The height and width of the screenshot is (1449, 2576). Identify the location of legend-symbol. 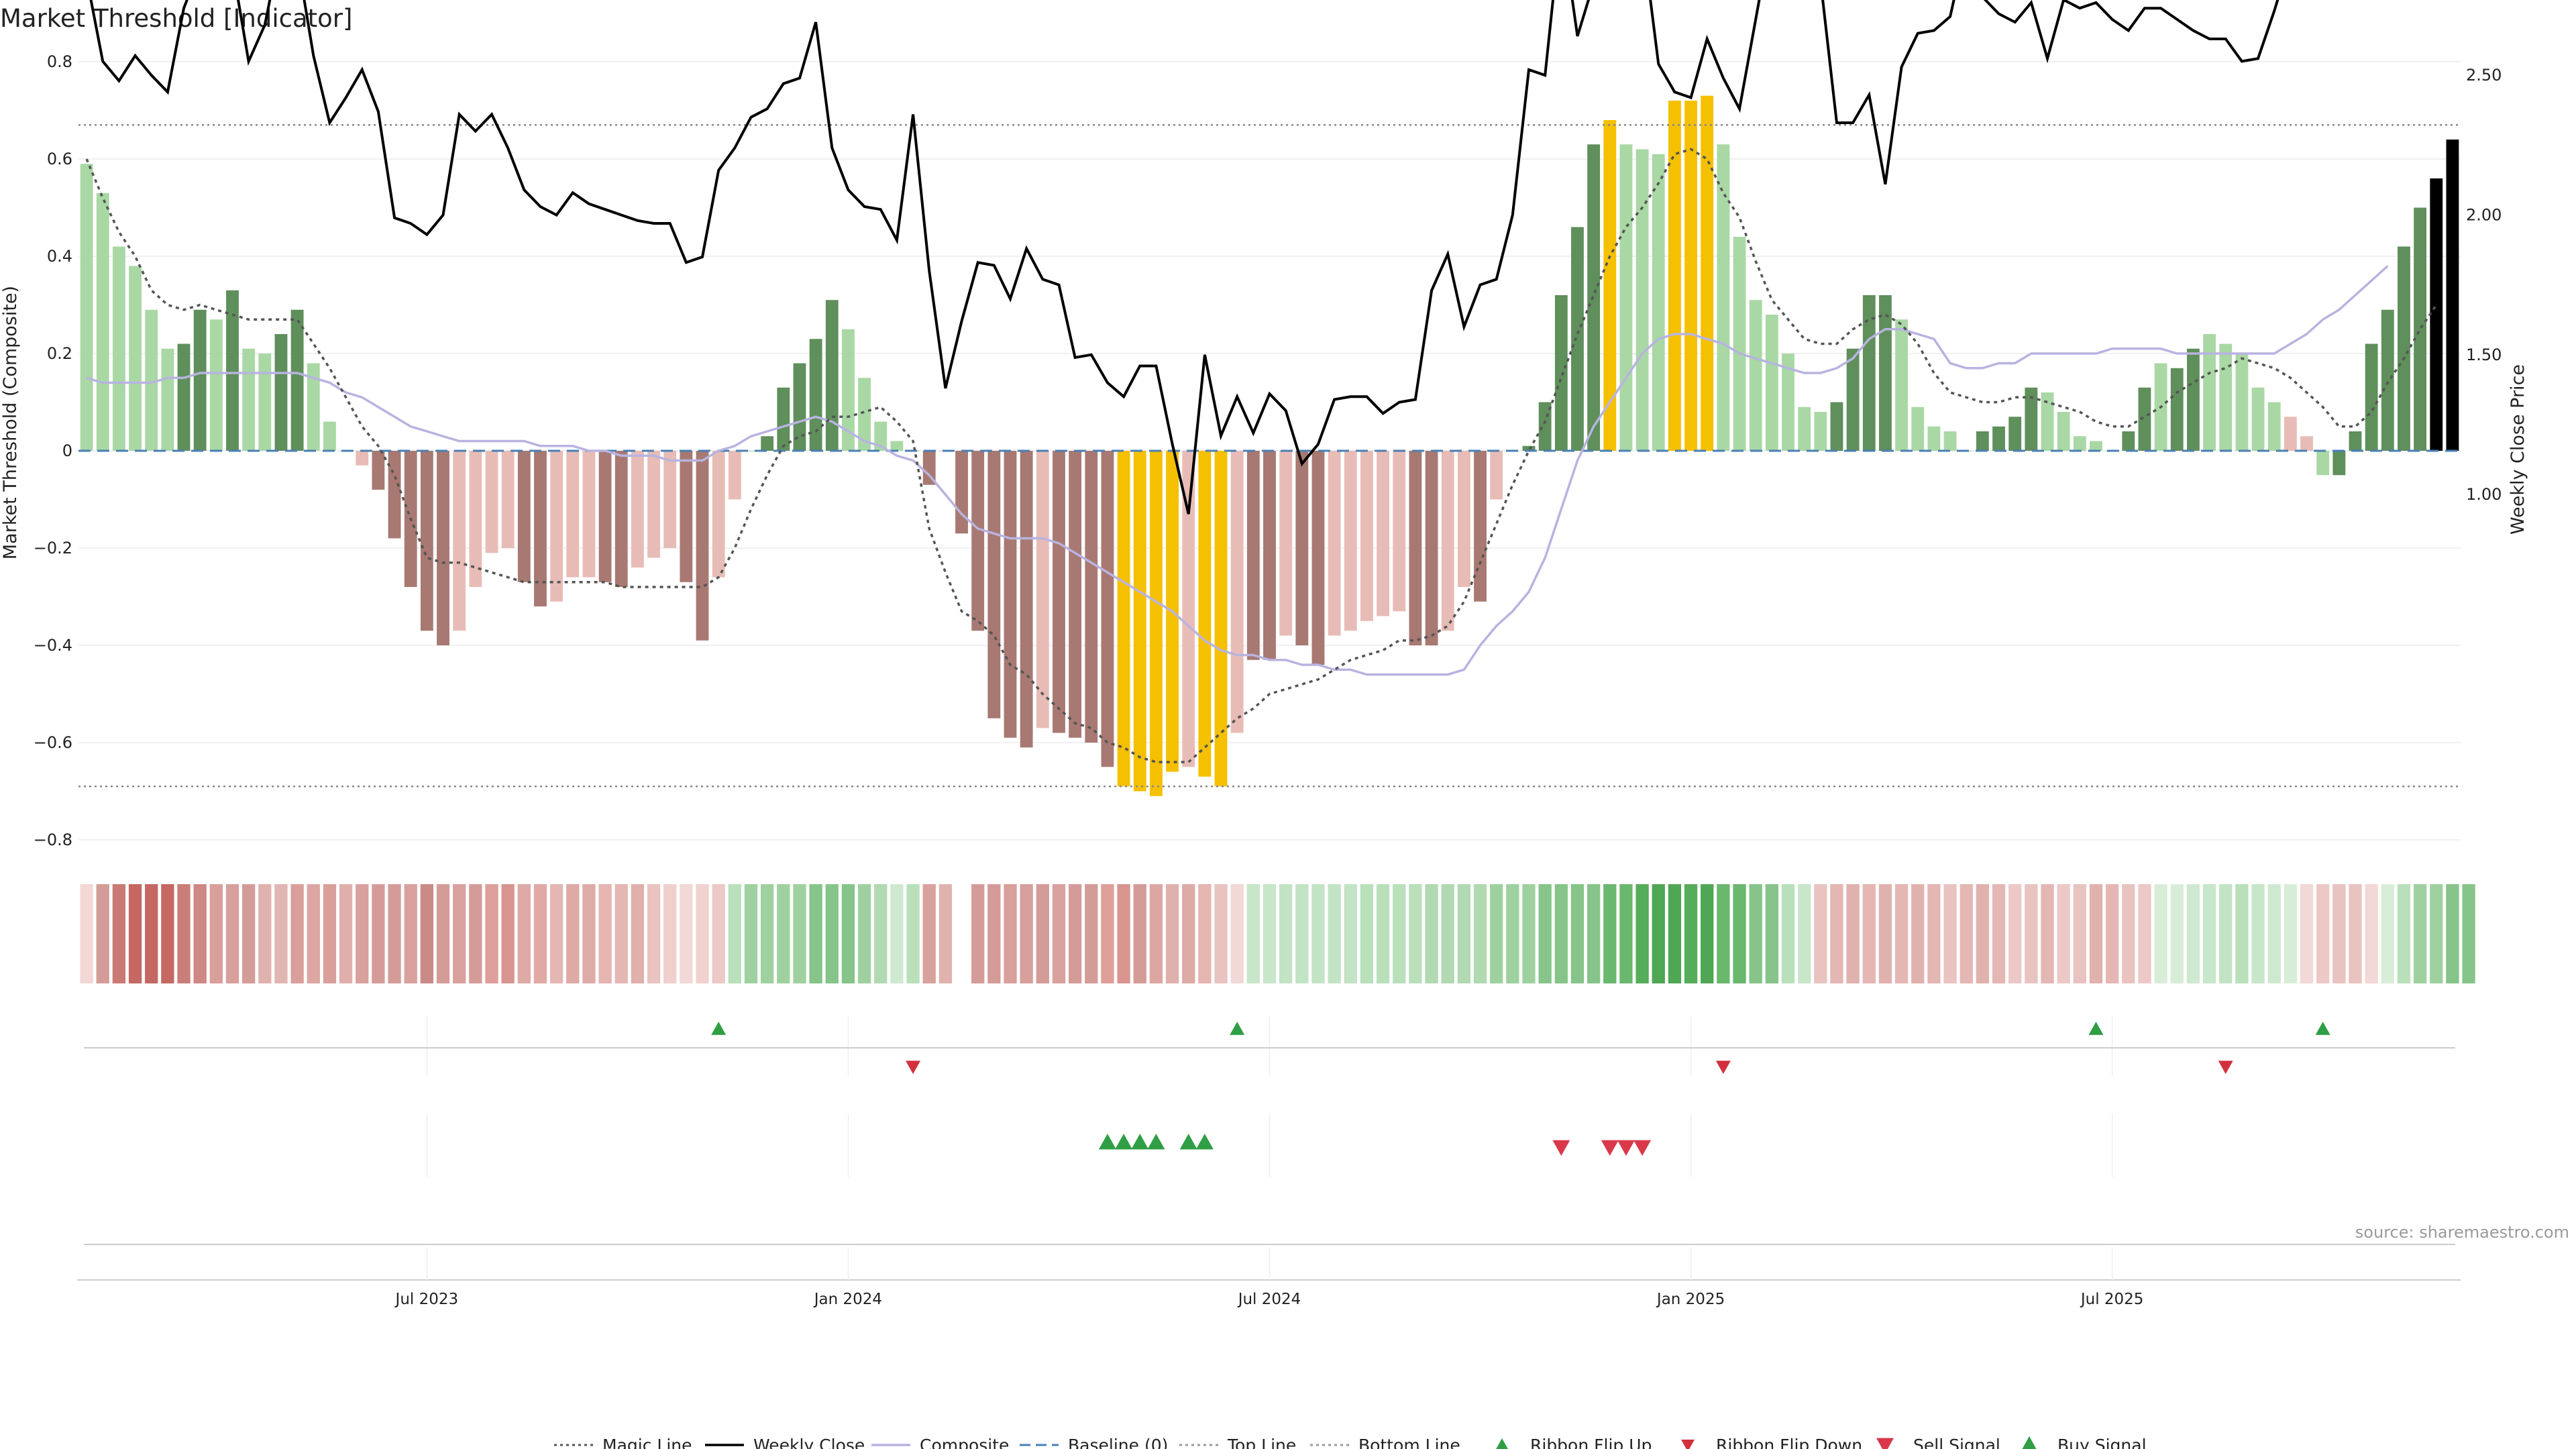
(1885, 1443).